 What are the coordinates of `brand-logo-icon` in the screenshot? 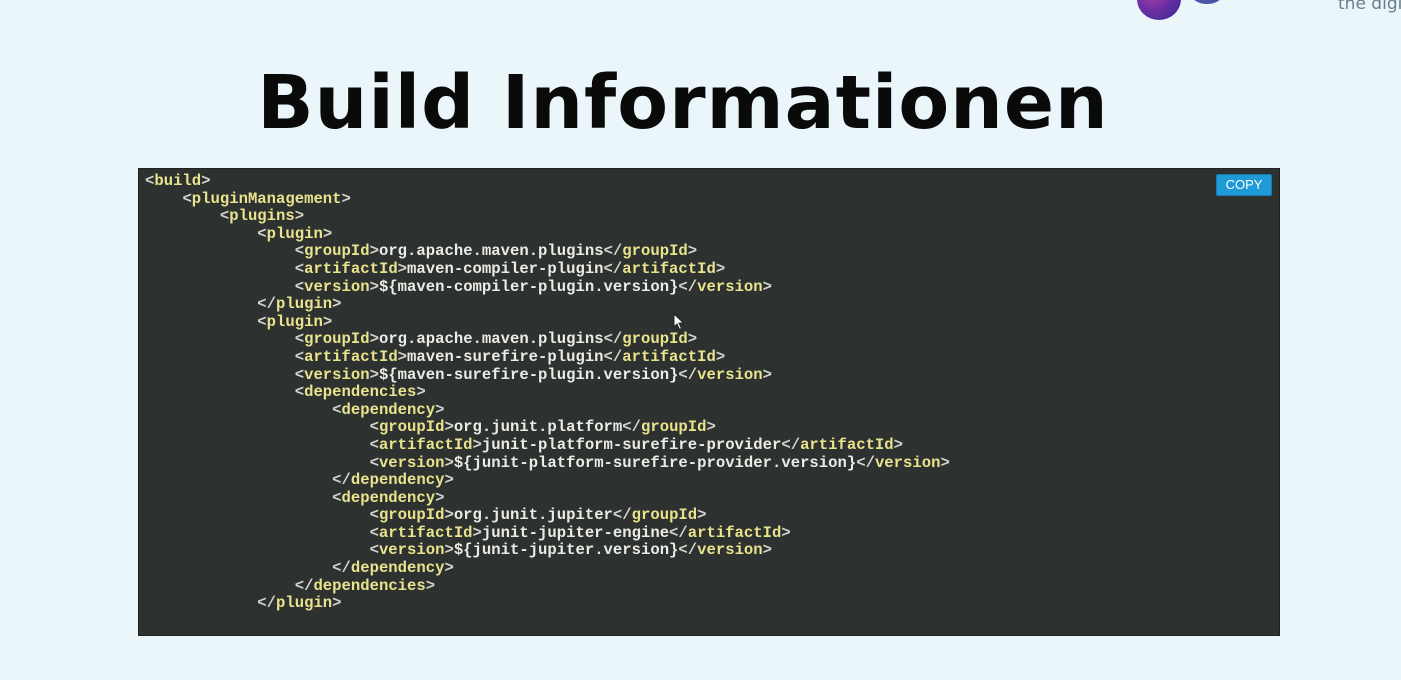 It's located at (1159, 10).